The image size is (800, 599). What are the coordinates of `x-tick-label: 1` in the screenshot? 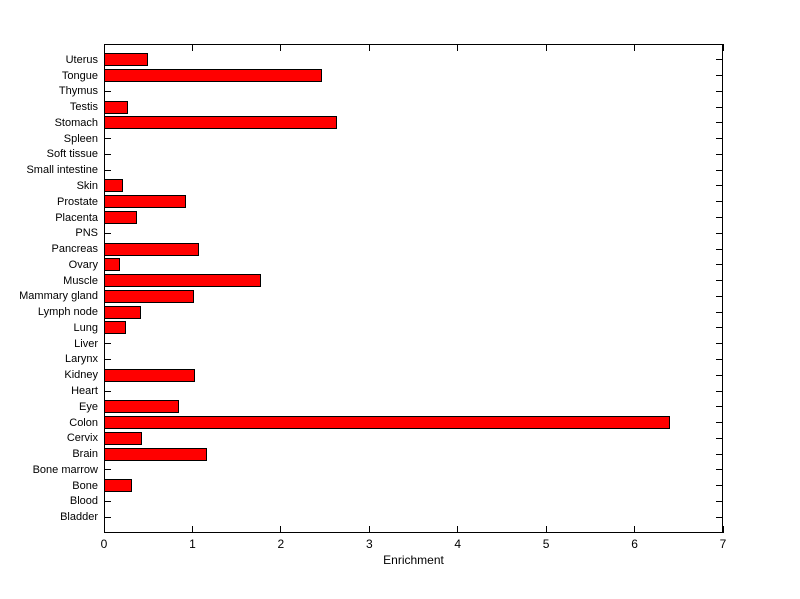 It's located at (192, 544).